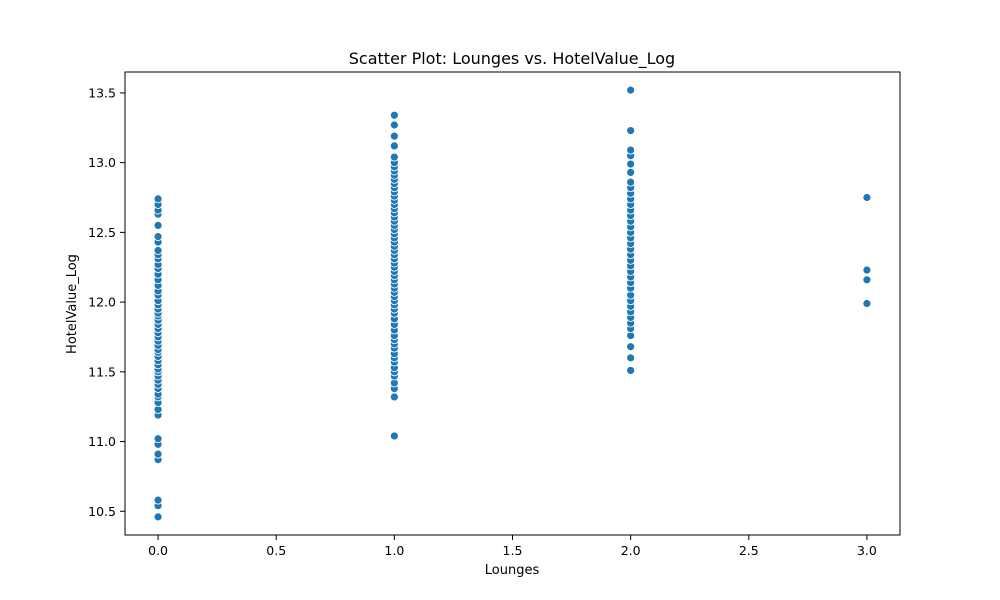 Image resolution: width=1000 pixels, height=600 pixels. I want to click on y-axis-ticks: 10.5 11.0 11.5 12.0 12.5 13.0 13.5, so click(106, 302).